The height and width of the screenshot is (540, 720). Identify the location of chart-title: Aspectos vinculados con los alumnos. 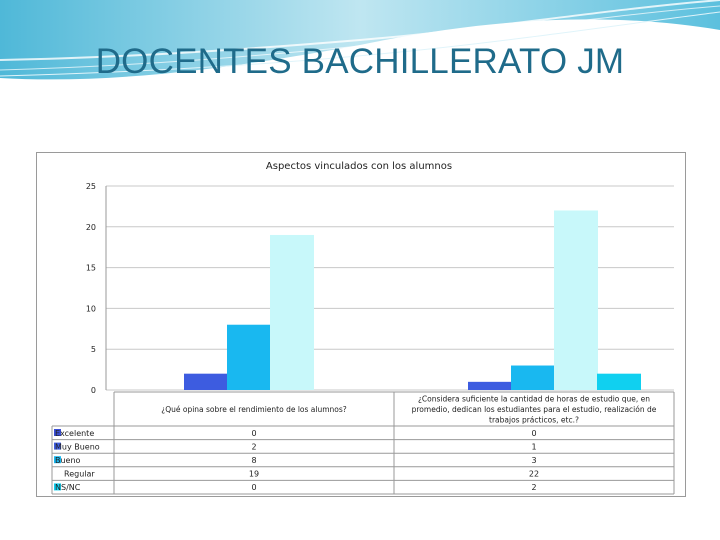
(359, 166).